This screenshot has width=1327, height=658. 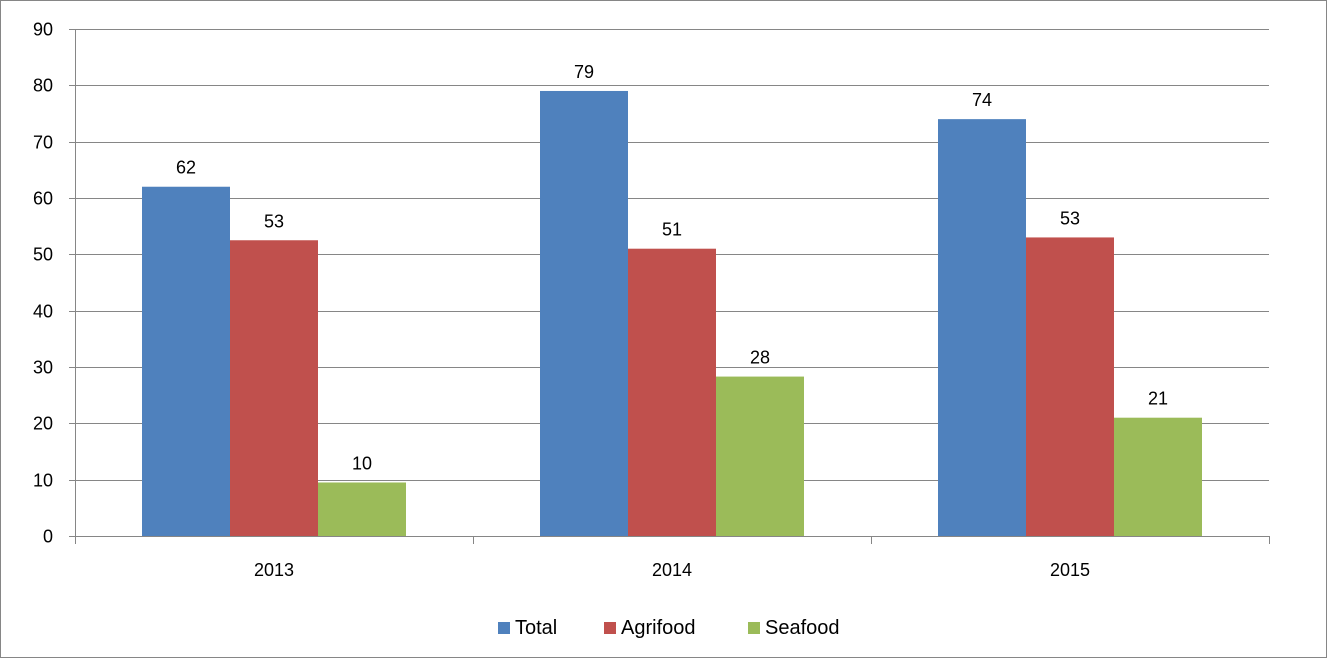 I want to click on legend-label-agrifood: Agrifood, so click(x=658, y=628).